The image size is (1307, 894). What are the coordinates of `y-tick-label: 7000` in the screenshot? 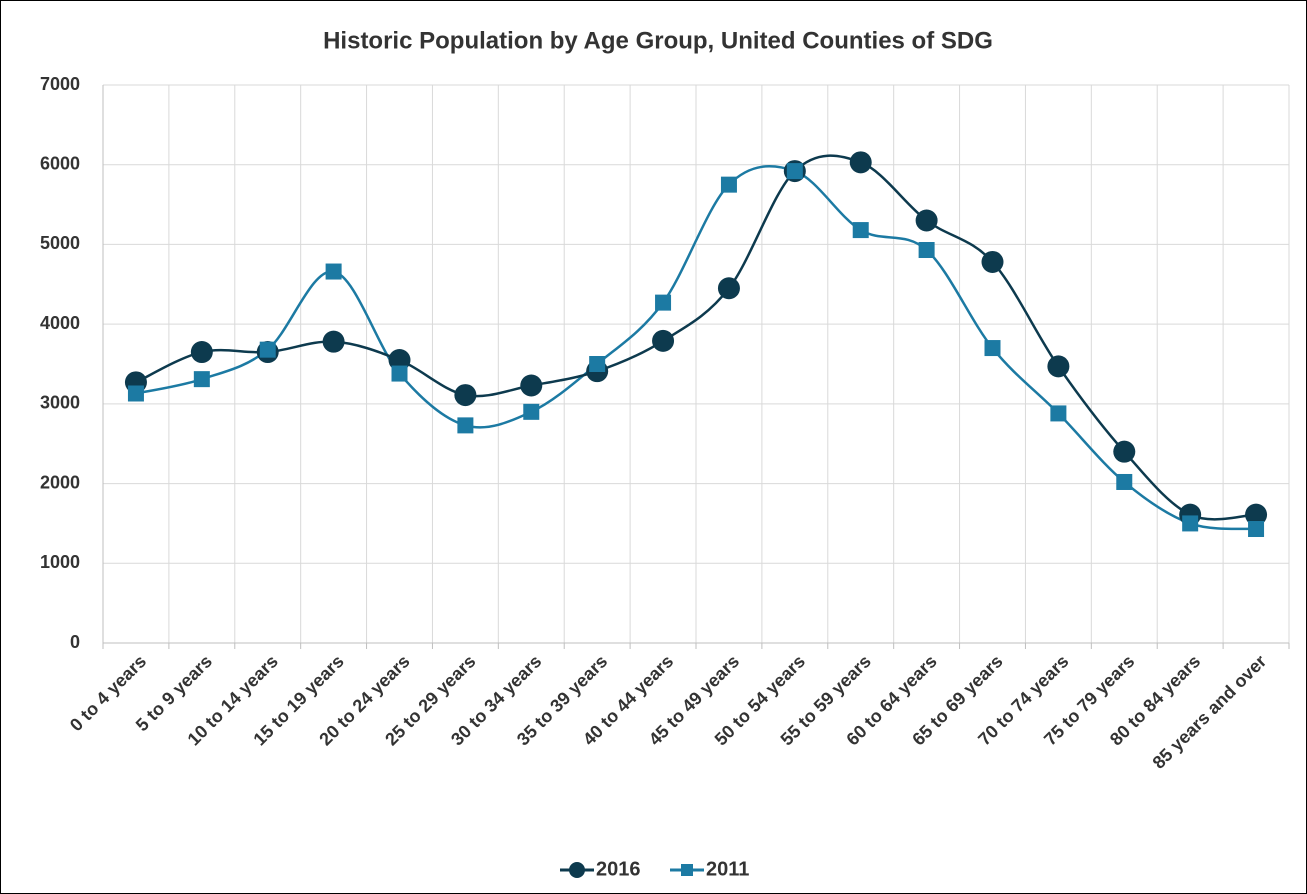 It's located at (60, 84).